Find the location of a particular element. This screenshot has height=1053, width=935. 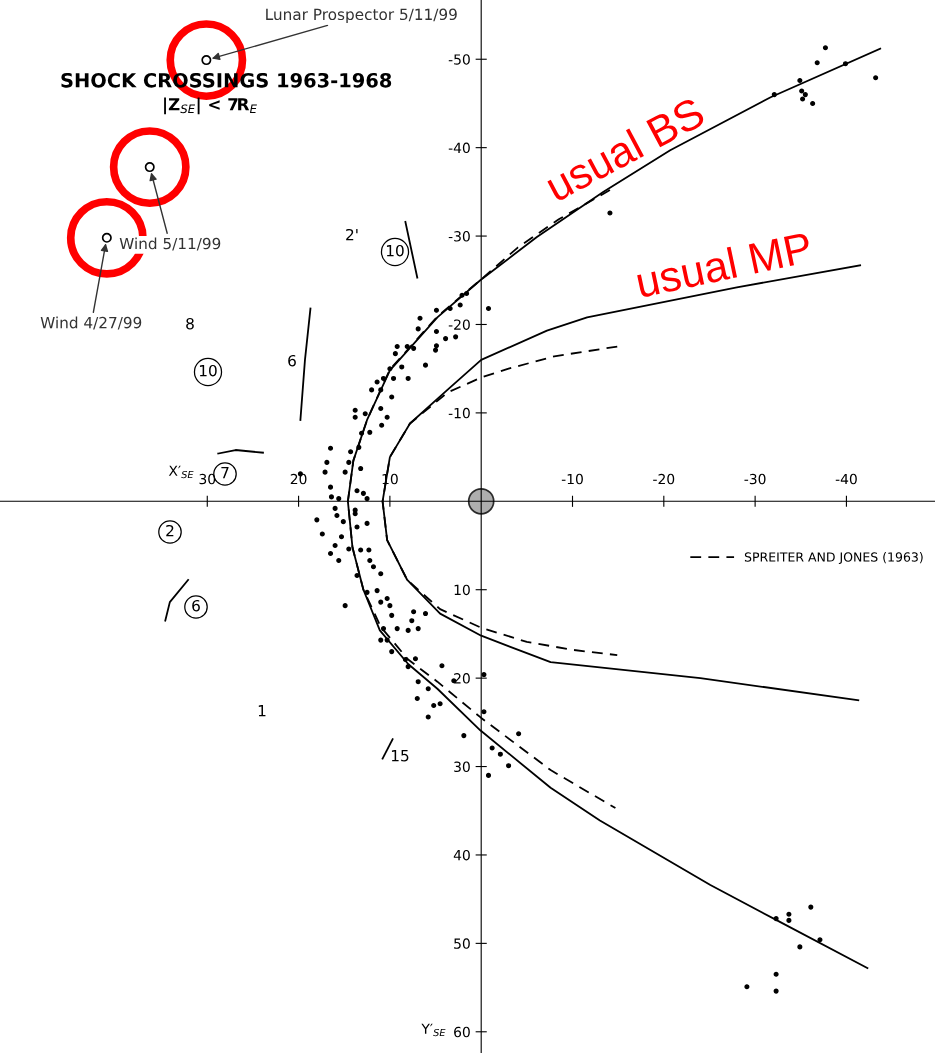

x-axis-title: X′$_{SE}$ is located at coordinates (181, 472).